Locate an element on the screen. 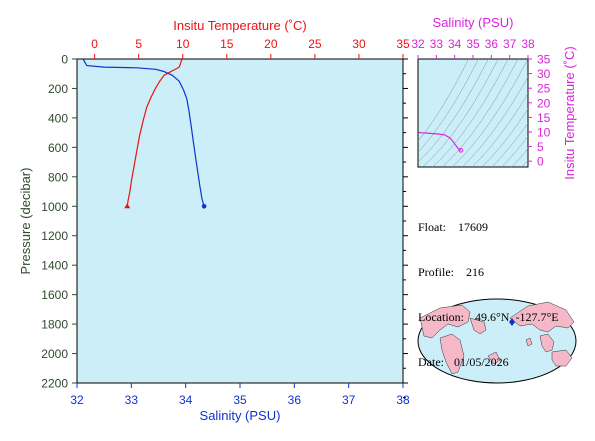  location-row: Location: 49.6°N -127.7°E is located at coordinates (488, 317).